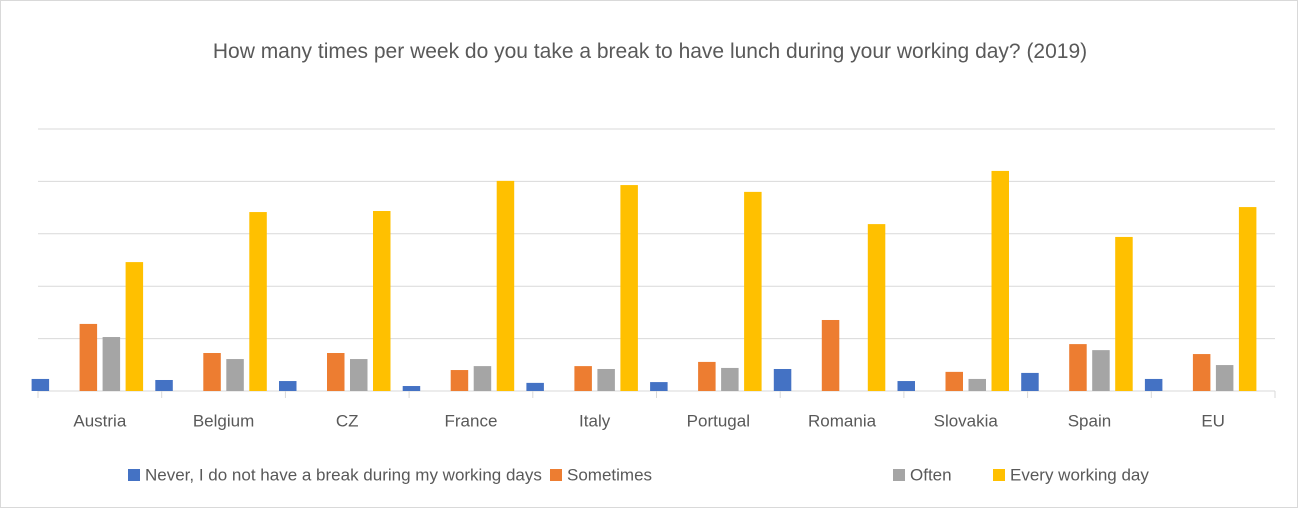 This screenshot has width=1299, height=508. What do you see at coordinates (1089, 420) in the screenshot?
I see `x-tick-label: Spain` at bounding box center [1089, 420].